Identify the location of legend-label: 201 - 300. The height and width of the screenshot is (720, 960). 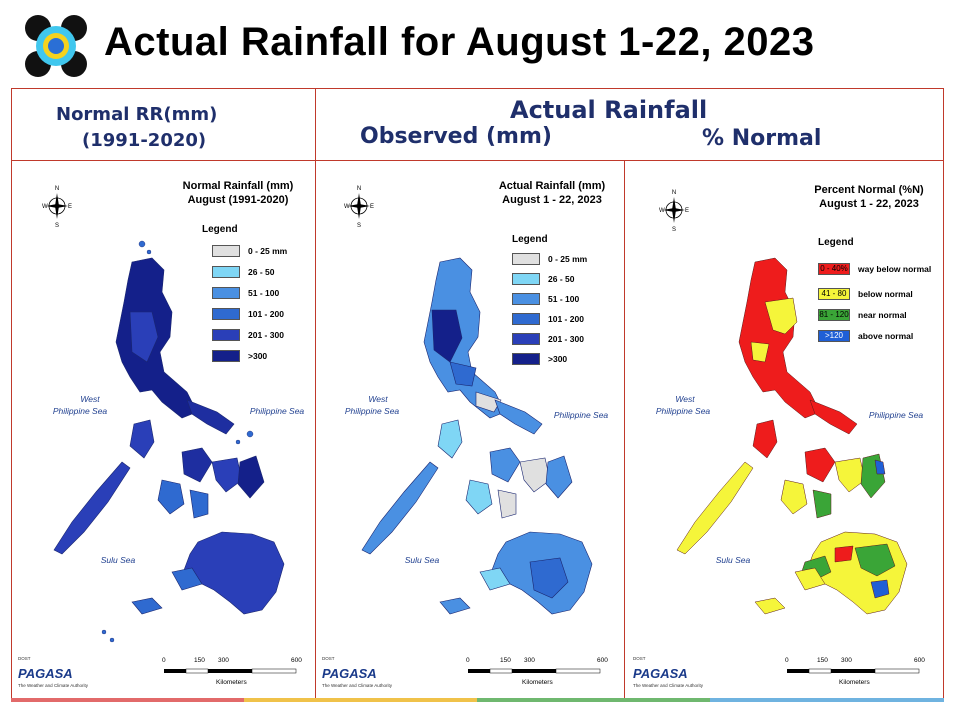
(266, 335).